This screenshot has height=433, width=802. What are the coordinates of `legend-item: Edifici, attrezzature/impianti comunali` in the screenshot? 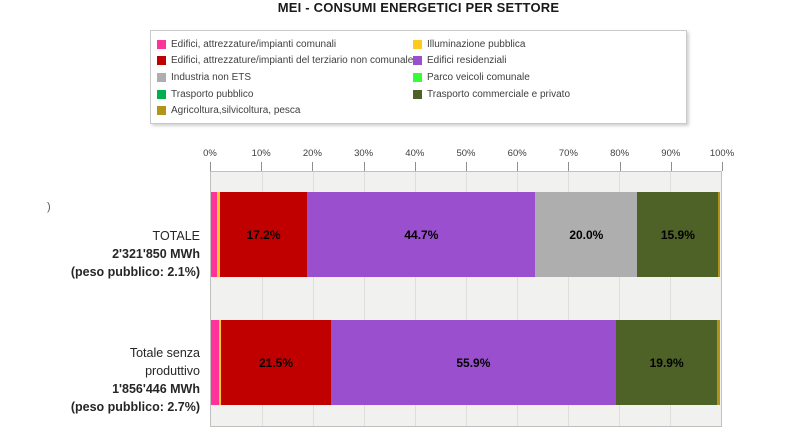 It's located at (285, 44).